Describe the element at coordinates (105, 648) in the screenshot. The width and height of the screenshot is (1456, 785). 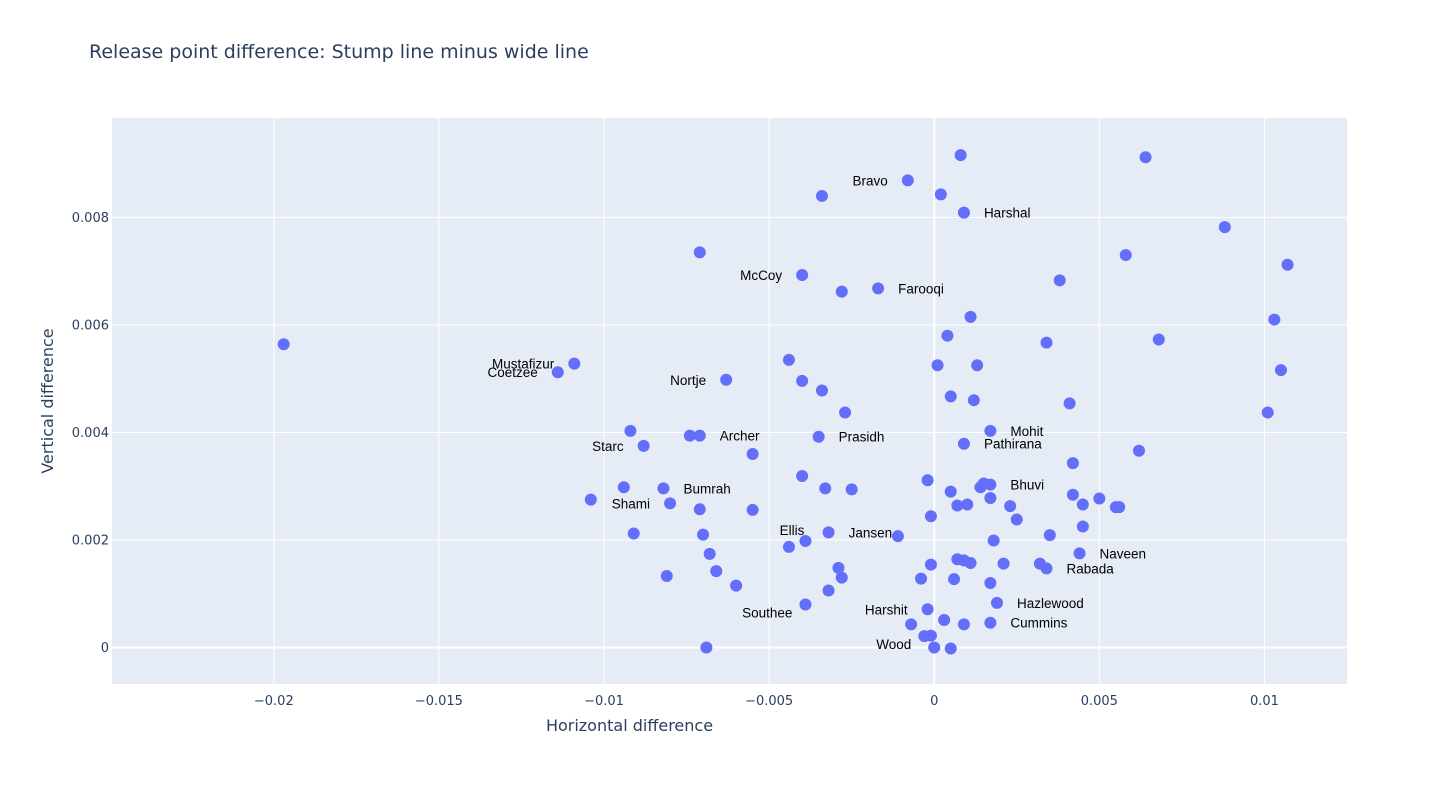
I see `y-tick-label: 0` at that location.